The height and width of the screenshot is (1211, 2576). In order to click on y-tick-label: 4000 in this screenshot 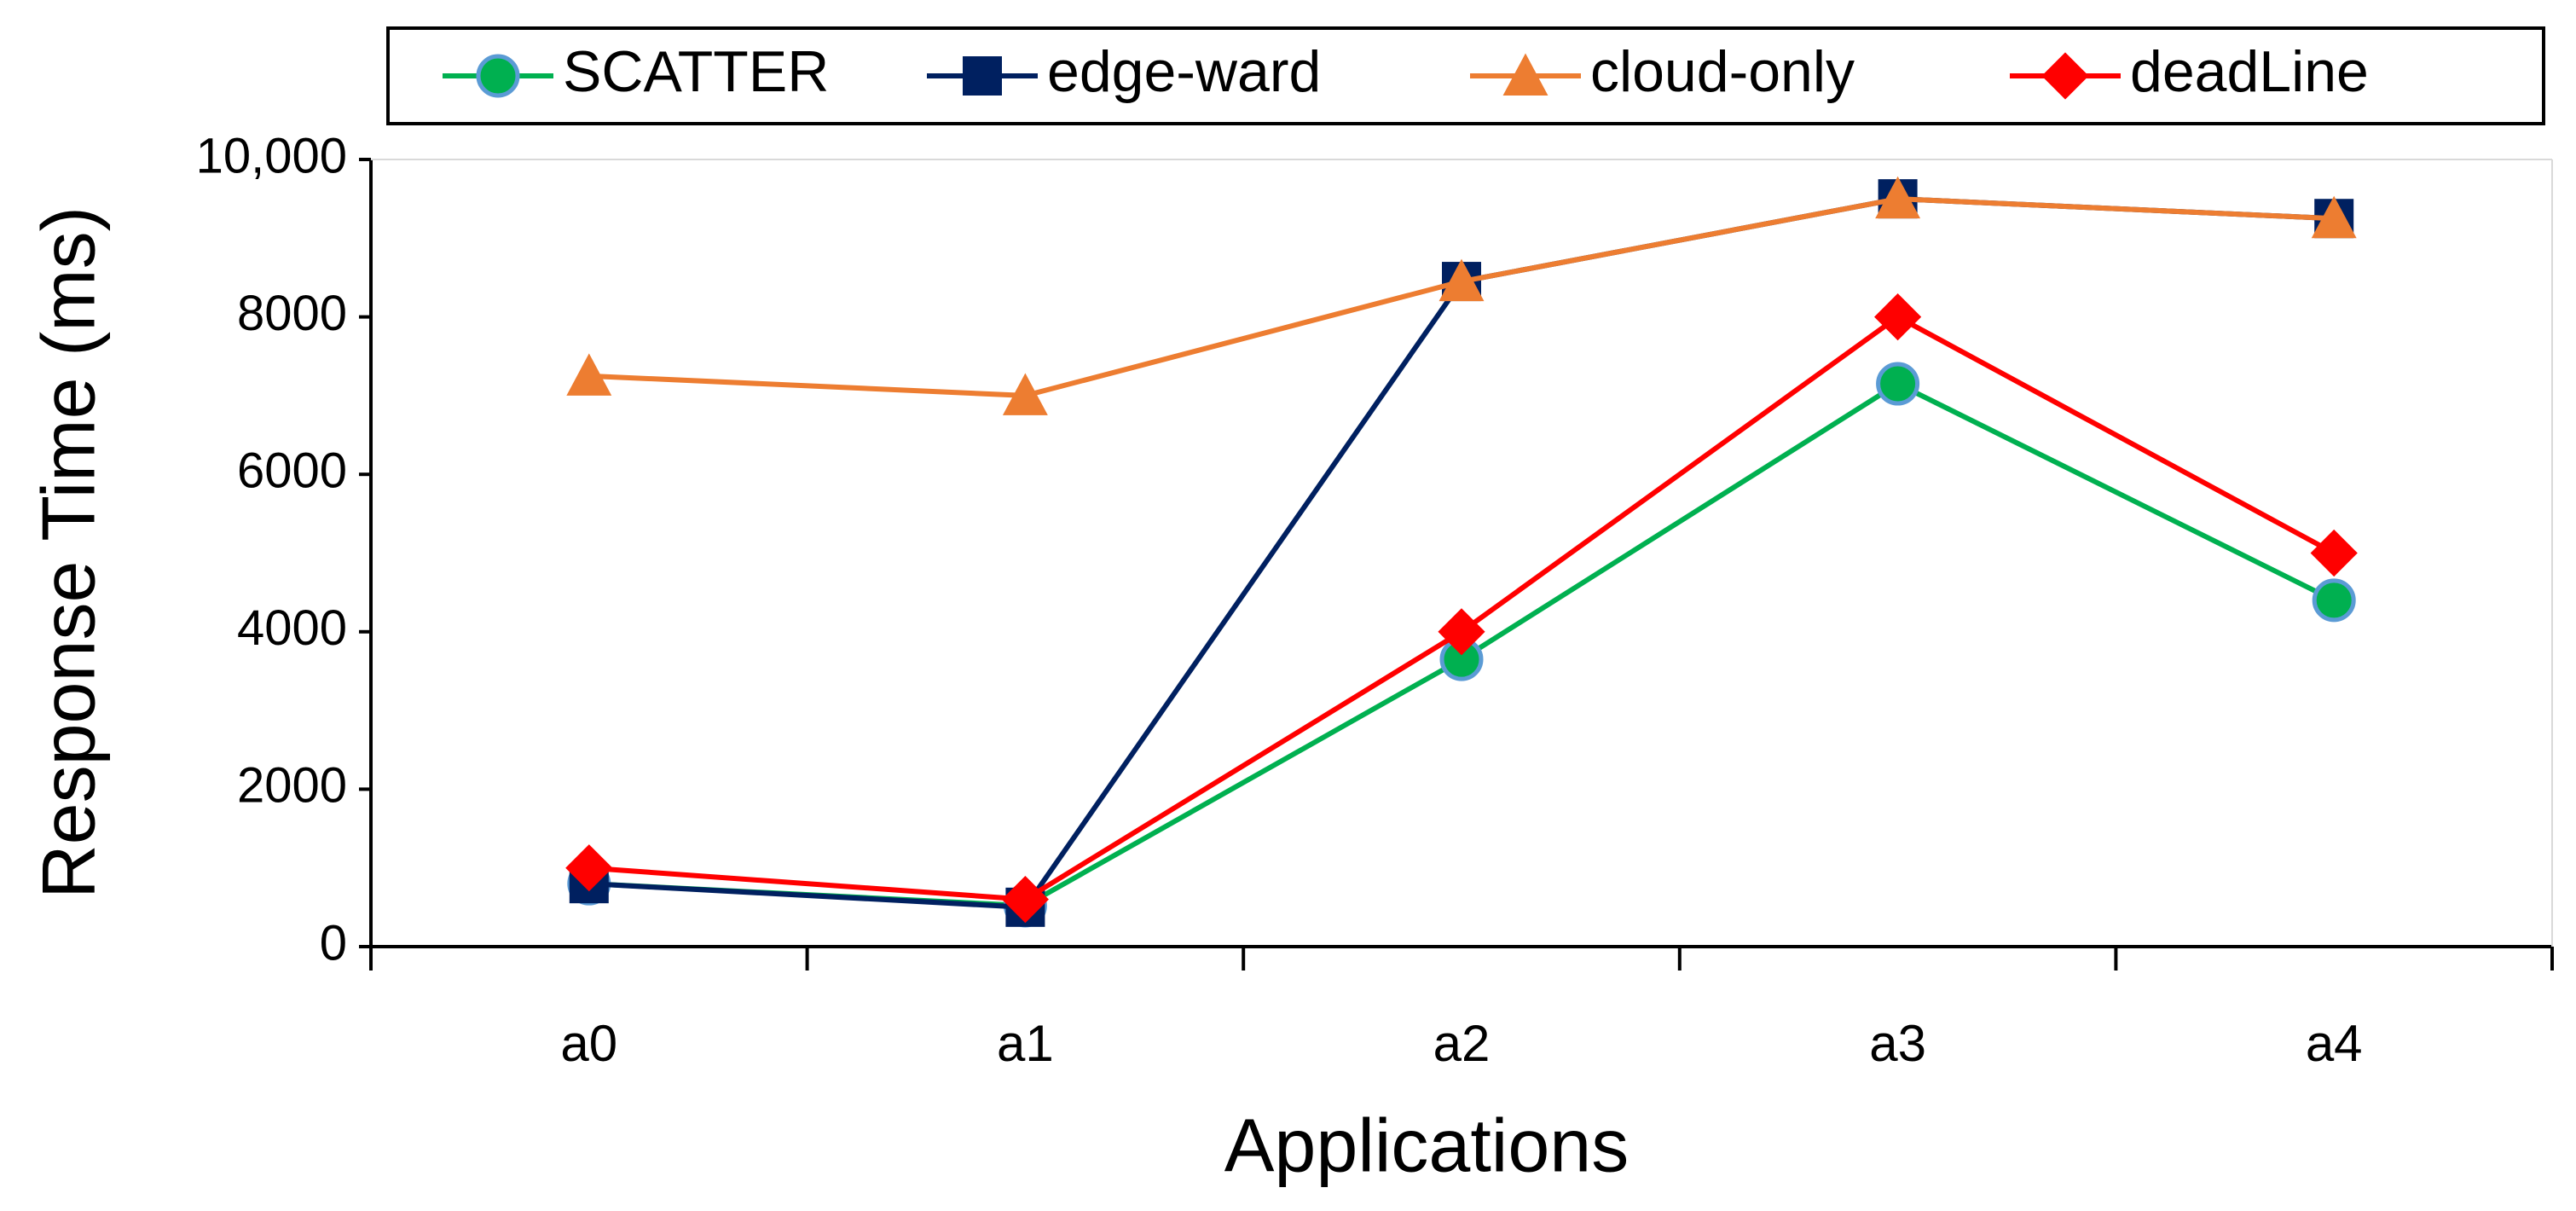, I will do `click(292, 628)`.